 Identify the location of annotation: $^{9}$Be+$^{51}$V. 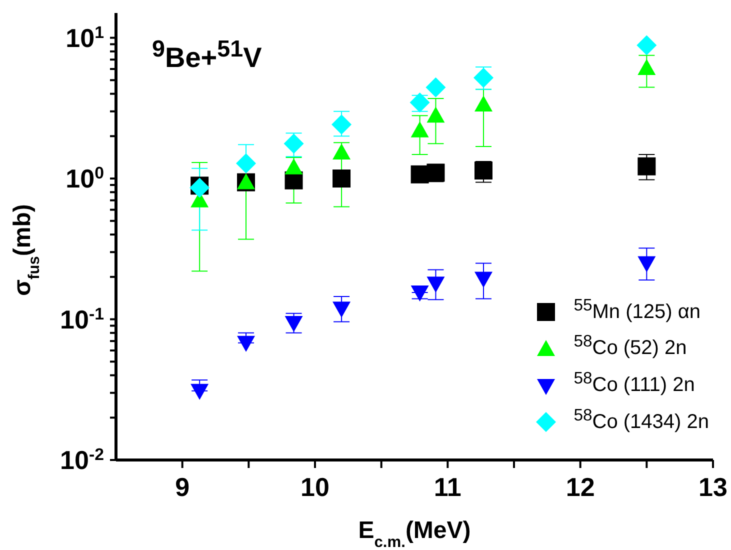
(207, 55).